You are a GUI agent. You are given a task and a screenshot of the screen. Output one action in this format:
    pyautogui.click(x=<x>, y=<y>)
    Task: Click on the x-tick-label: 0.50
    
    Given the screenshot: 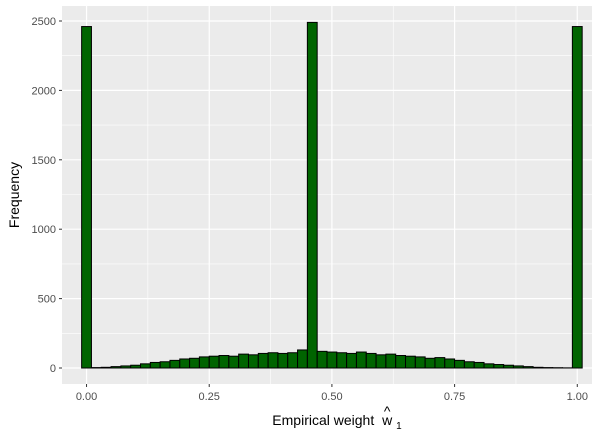 What is the action you would take?
    pyautogui.click(x=331, y=397)
    